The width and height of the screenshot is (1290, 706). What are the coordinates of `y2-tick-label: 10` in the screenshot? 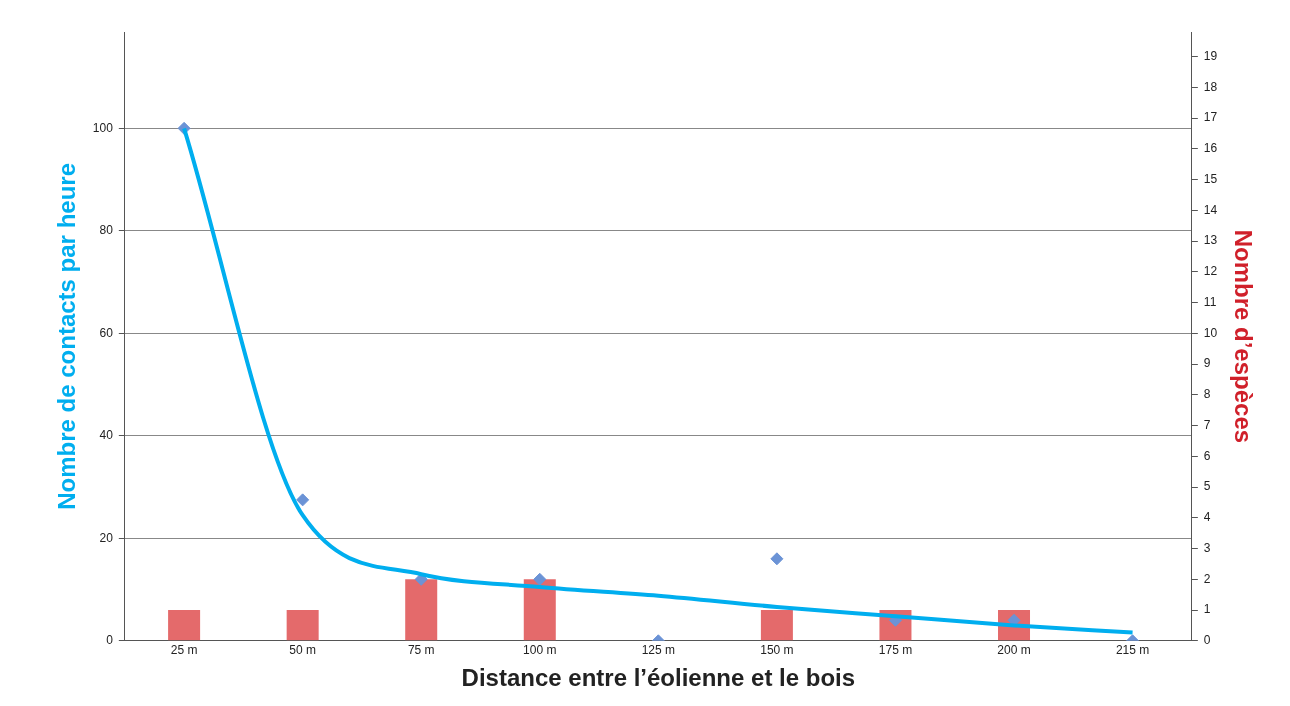 It's located at (1210, 332).